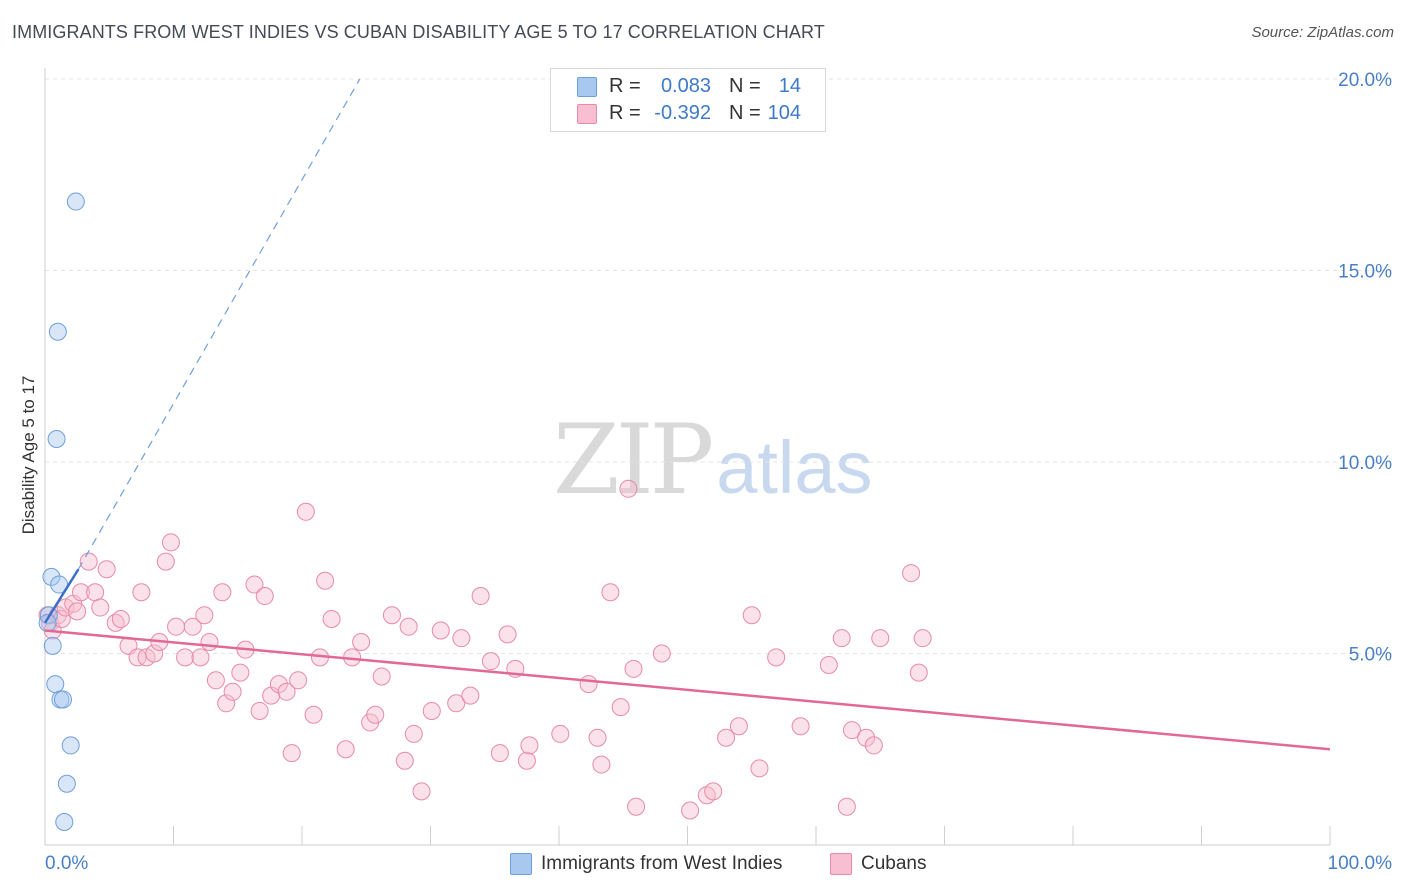 This screenshot has height=892, width=1406. Describe the element at coordinates (789, 86) in the screenshot. I see `legend-n-value: 14` at that location.